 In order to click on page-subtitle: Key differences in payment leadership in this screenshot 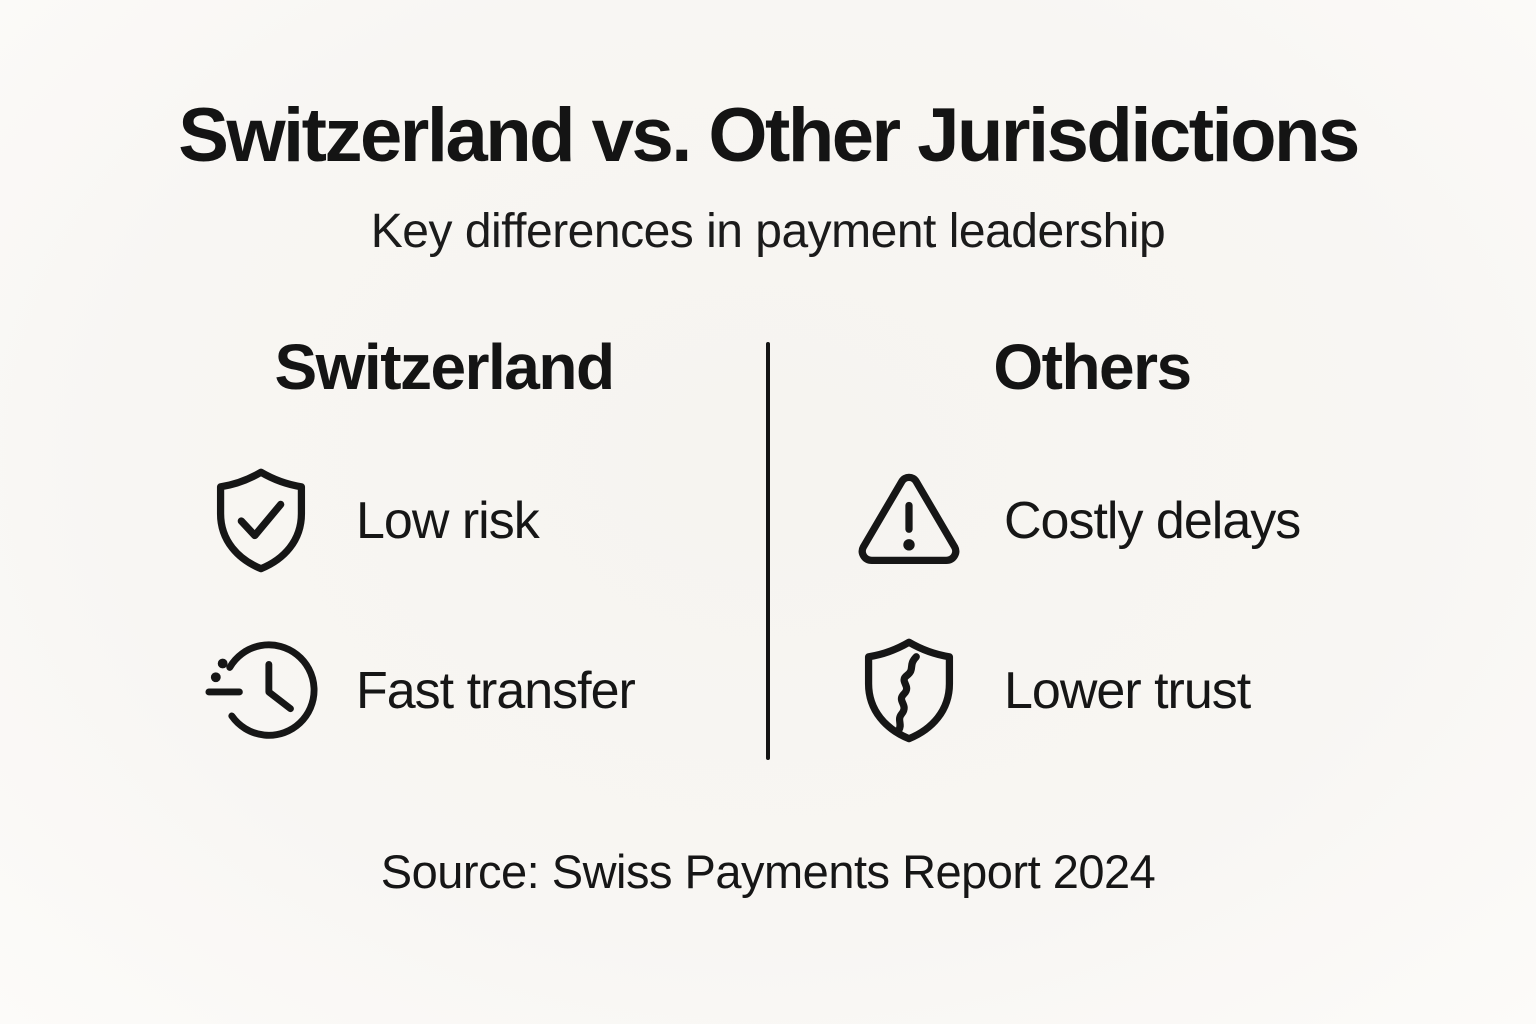, I will do `click(768, 231)`.